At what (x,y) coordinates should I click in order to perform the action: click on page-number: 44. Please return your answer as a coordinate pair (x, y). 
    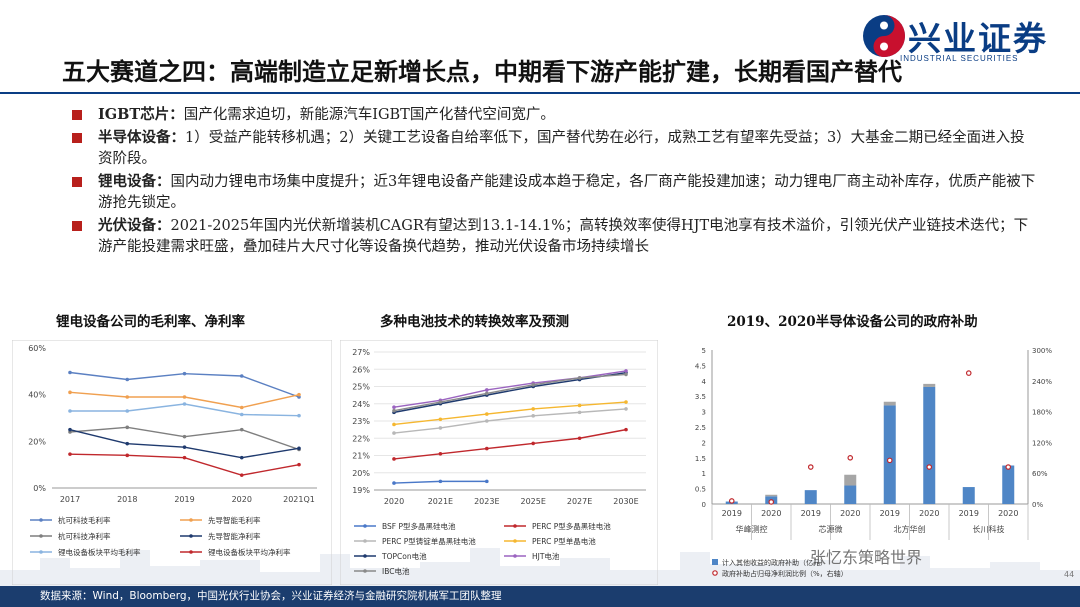
    Looking at the image, I should click on (1069, 574).